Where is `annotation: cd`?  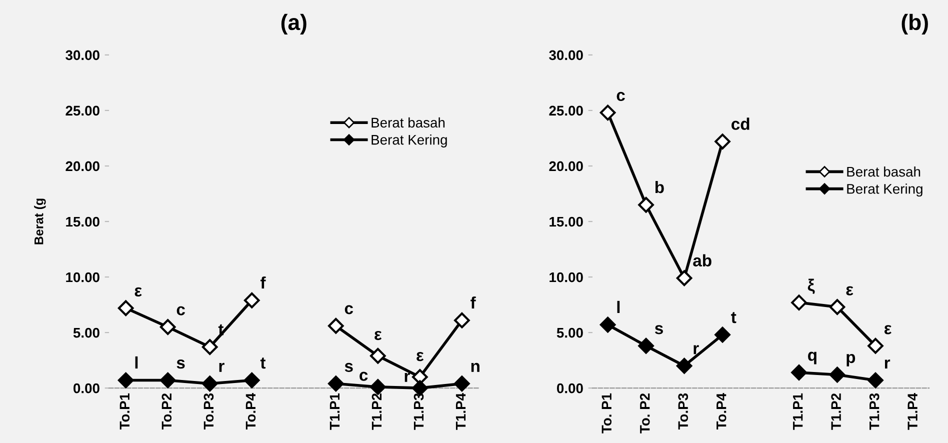
annotation: cd is located at coordinates (741, 124).